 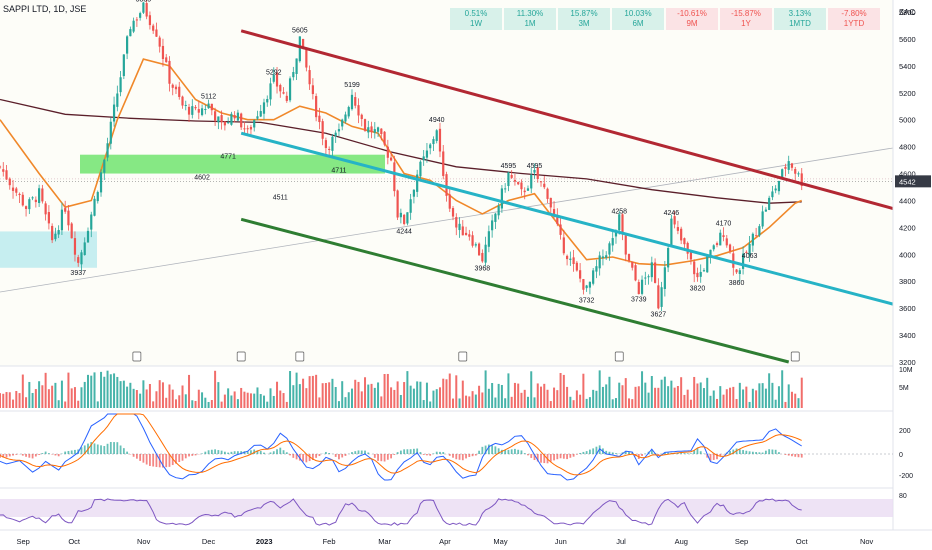 I want to click on performance-period: 1YTD, so click(x=854, y=23).